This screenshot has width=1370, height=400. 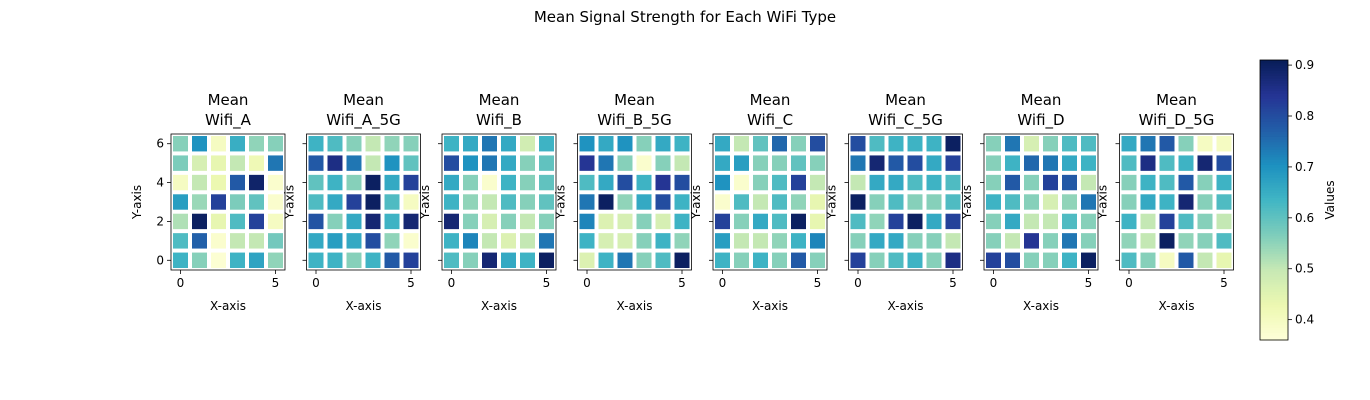 What do you see at coordinates (499, 306) in the screenshot?
I see `x-axis-label: X-axis` at bounding box center [499, 306].